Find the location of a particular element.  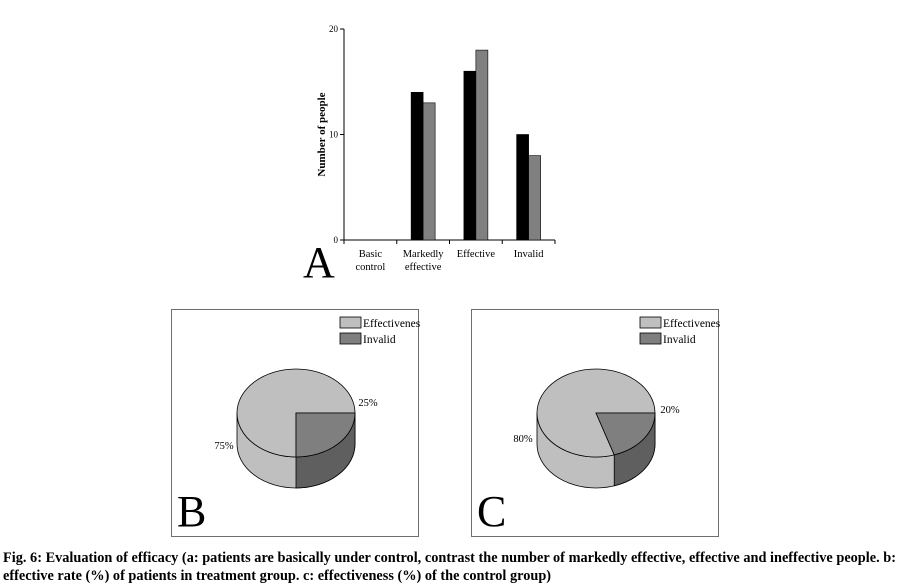

pie-chart-b: Effectiveness Invalid 75% 25% is located at coordinates (317, 402).